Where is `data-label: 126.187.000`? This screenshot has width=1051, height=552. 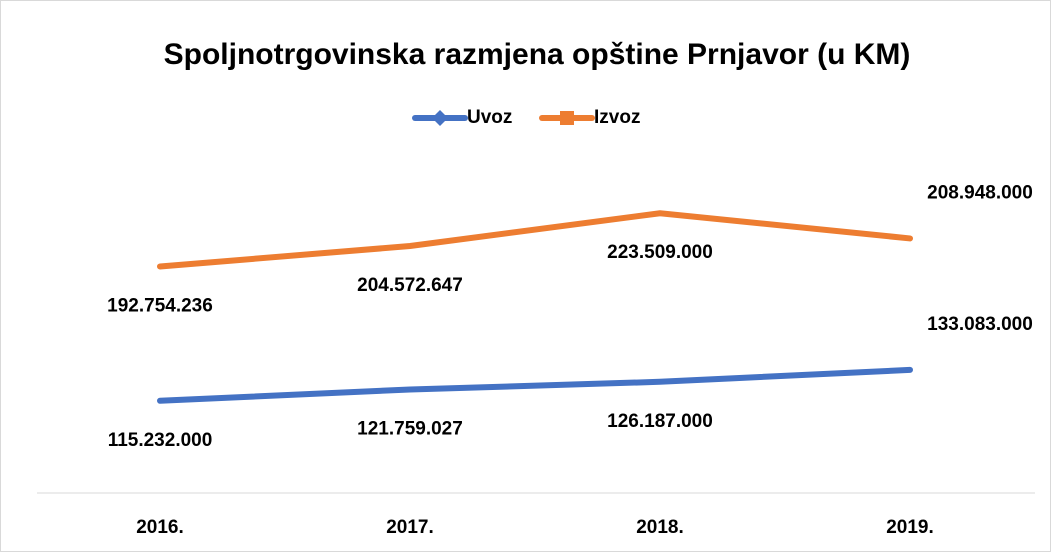
data-label: 126.187.000 is located at coordinates (660, 421).